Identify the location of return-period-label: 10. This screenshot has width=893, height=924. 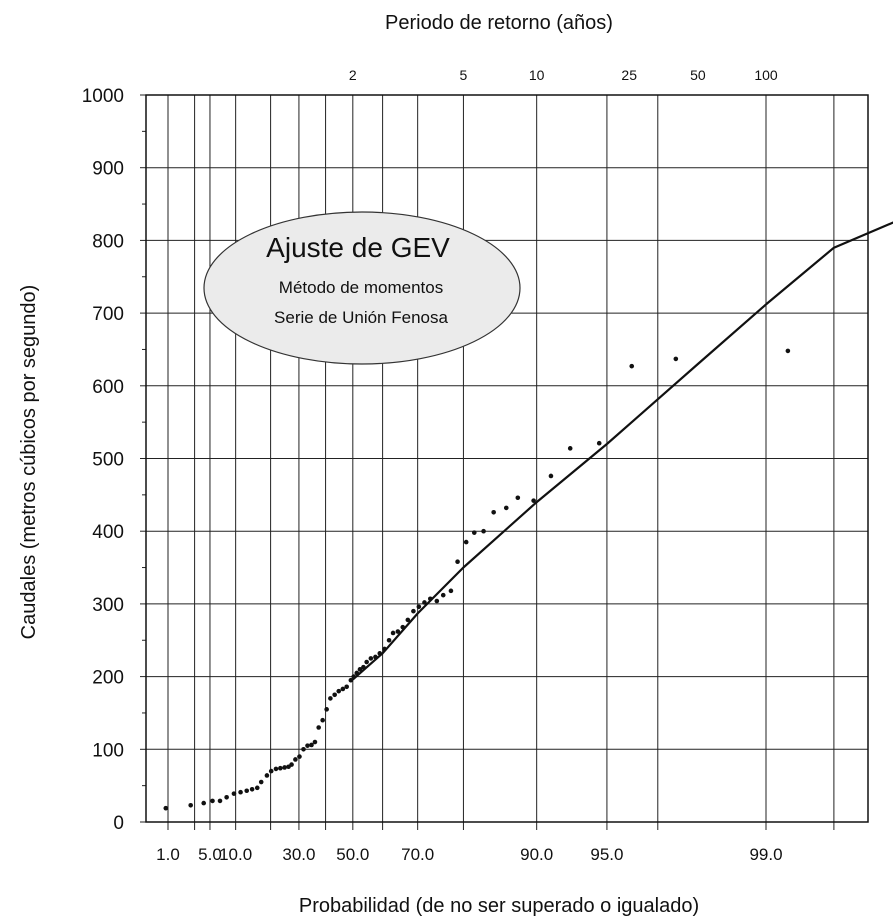
(537, 75).